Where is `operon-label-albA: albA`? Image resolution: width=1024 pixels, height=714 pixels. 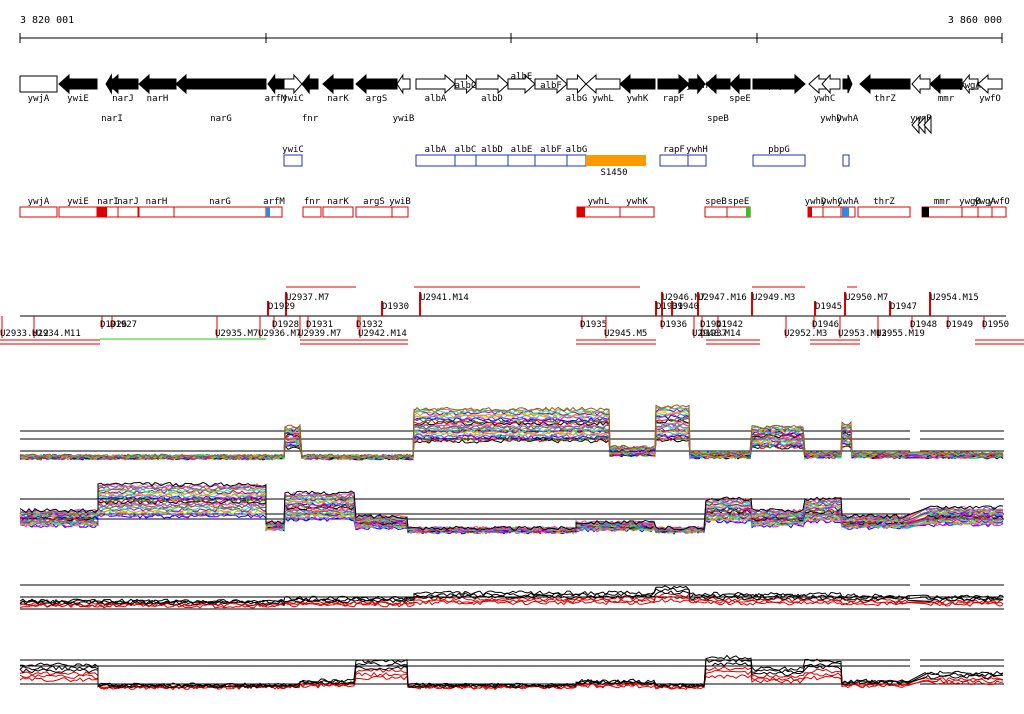
operon-label-albA: albA is located at coordinates (436, 150).